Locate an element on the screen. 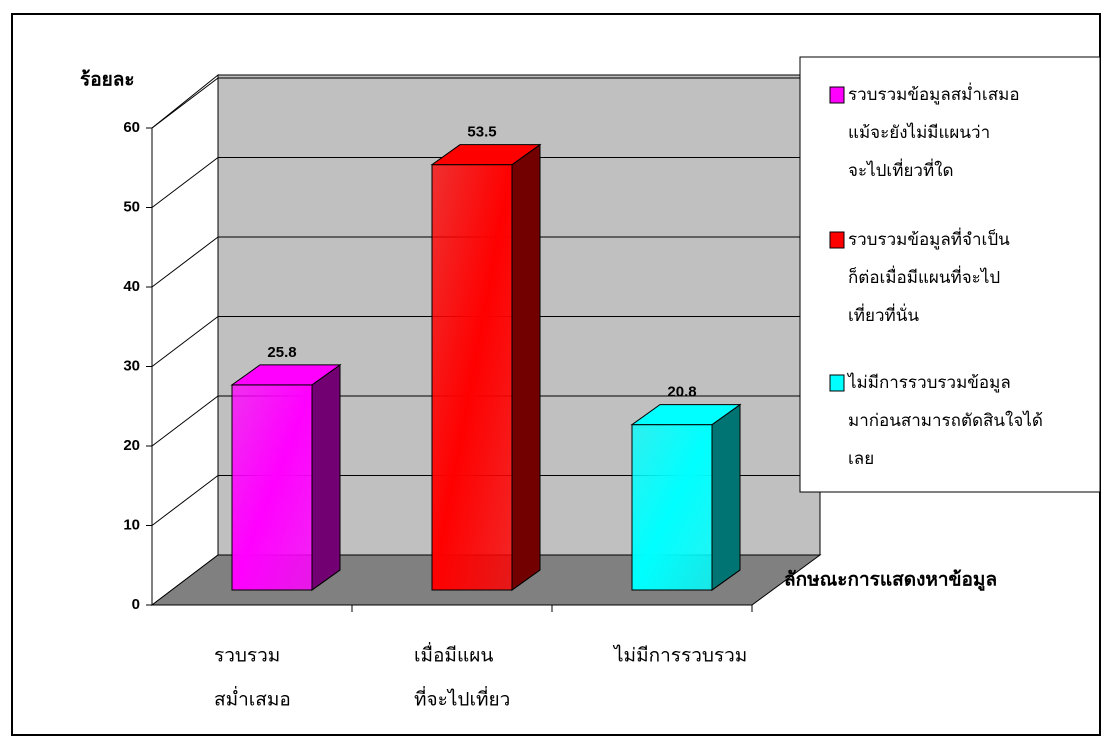  y-tick-label: 50 is located at coordinates (131, 206).